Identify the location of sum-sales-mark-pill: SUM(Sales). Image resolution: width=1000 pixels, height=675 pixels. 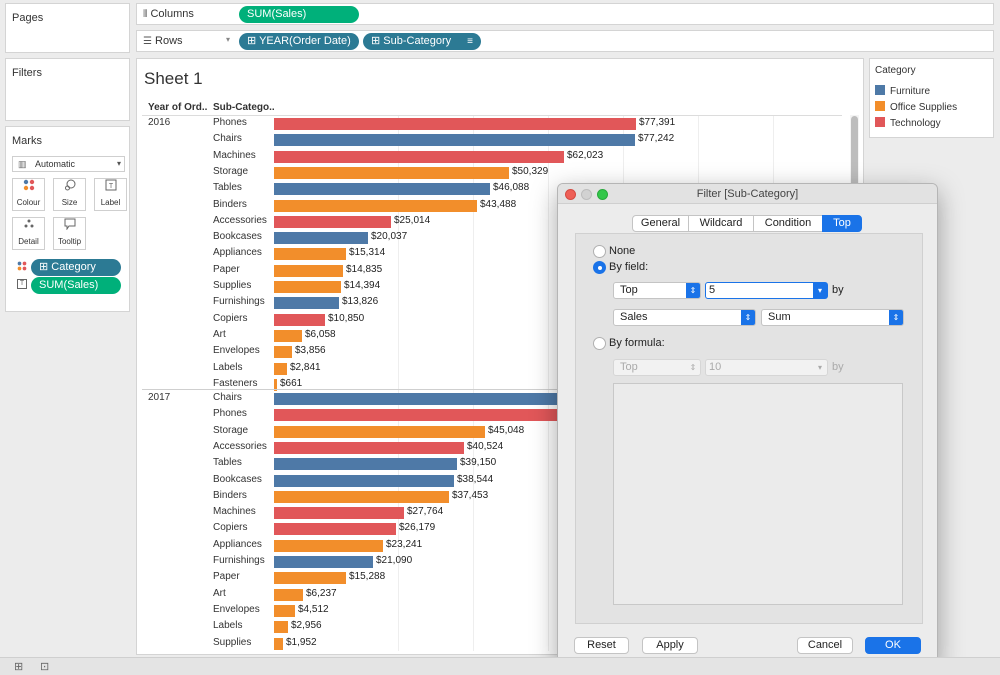
(76, 285).